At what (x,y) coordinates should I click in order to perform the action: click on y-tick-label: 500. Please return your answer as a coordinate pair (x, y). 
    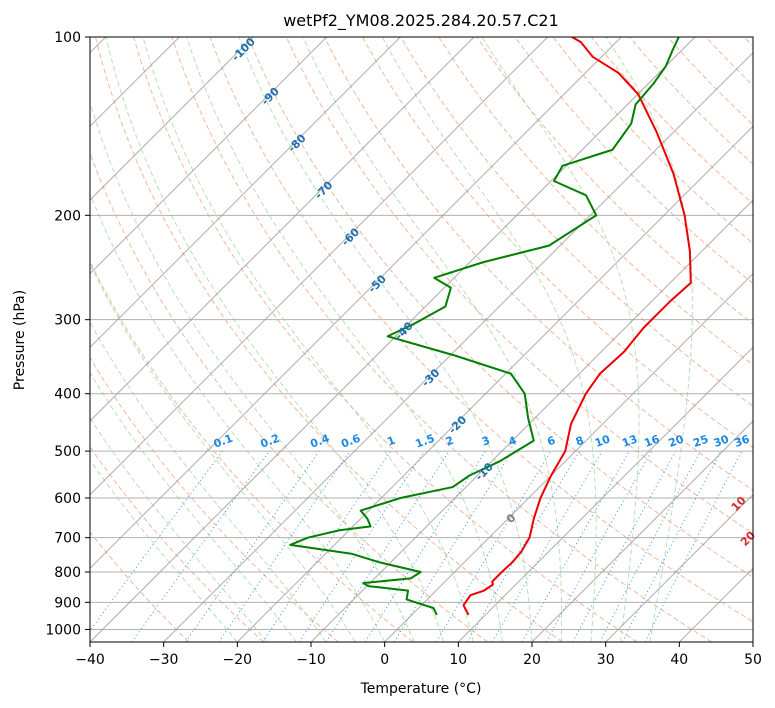
    Looking at the image, I should click on (67, 452).